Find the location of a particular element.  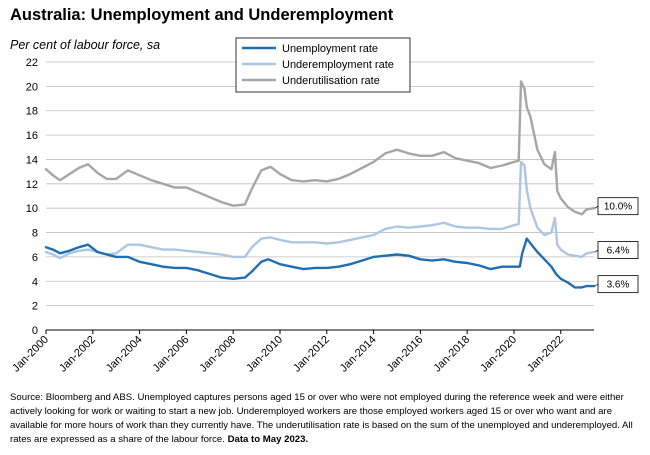

chart-subtitle: Per cent of labour force, sa is located at coordinates (85, 45).